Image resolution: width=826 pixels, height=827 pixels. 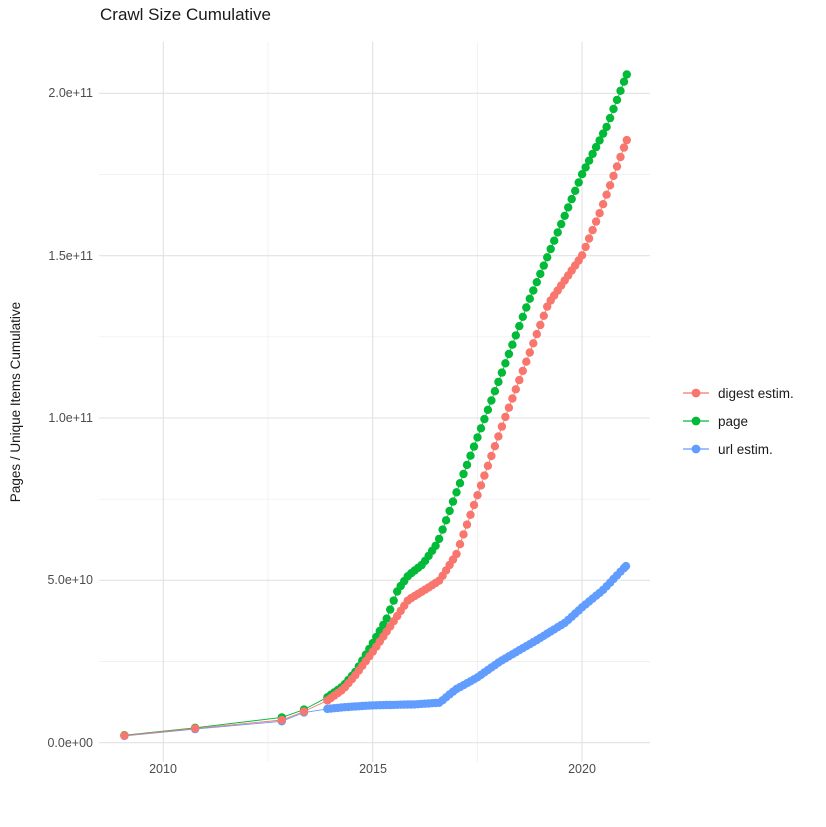 I want to click on legend: digest estim. page url estim., so click(x=737, y=421).